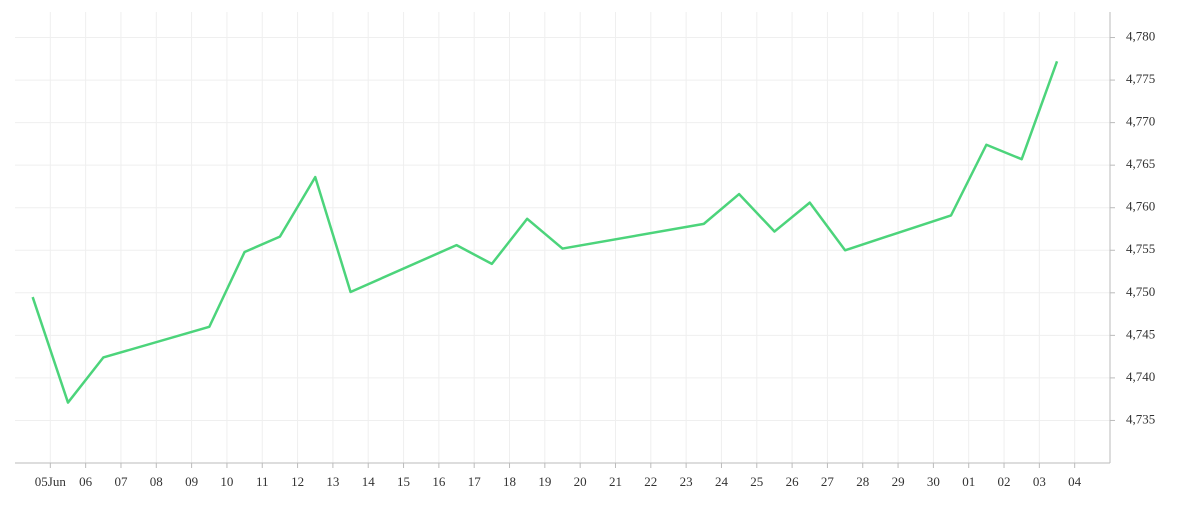  Describe the element at coordinates (793, 481) in the screenshot. I see `x-tick-label: 26` at that location.